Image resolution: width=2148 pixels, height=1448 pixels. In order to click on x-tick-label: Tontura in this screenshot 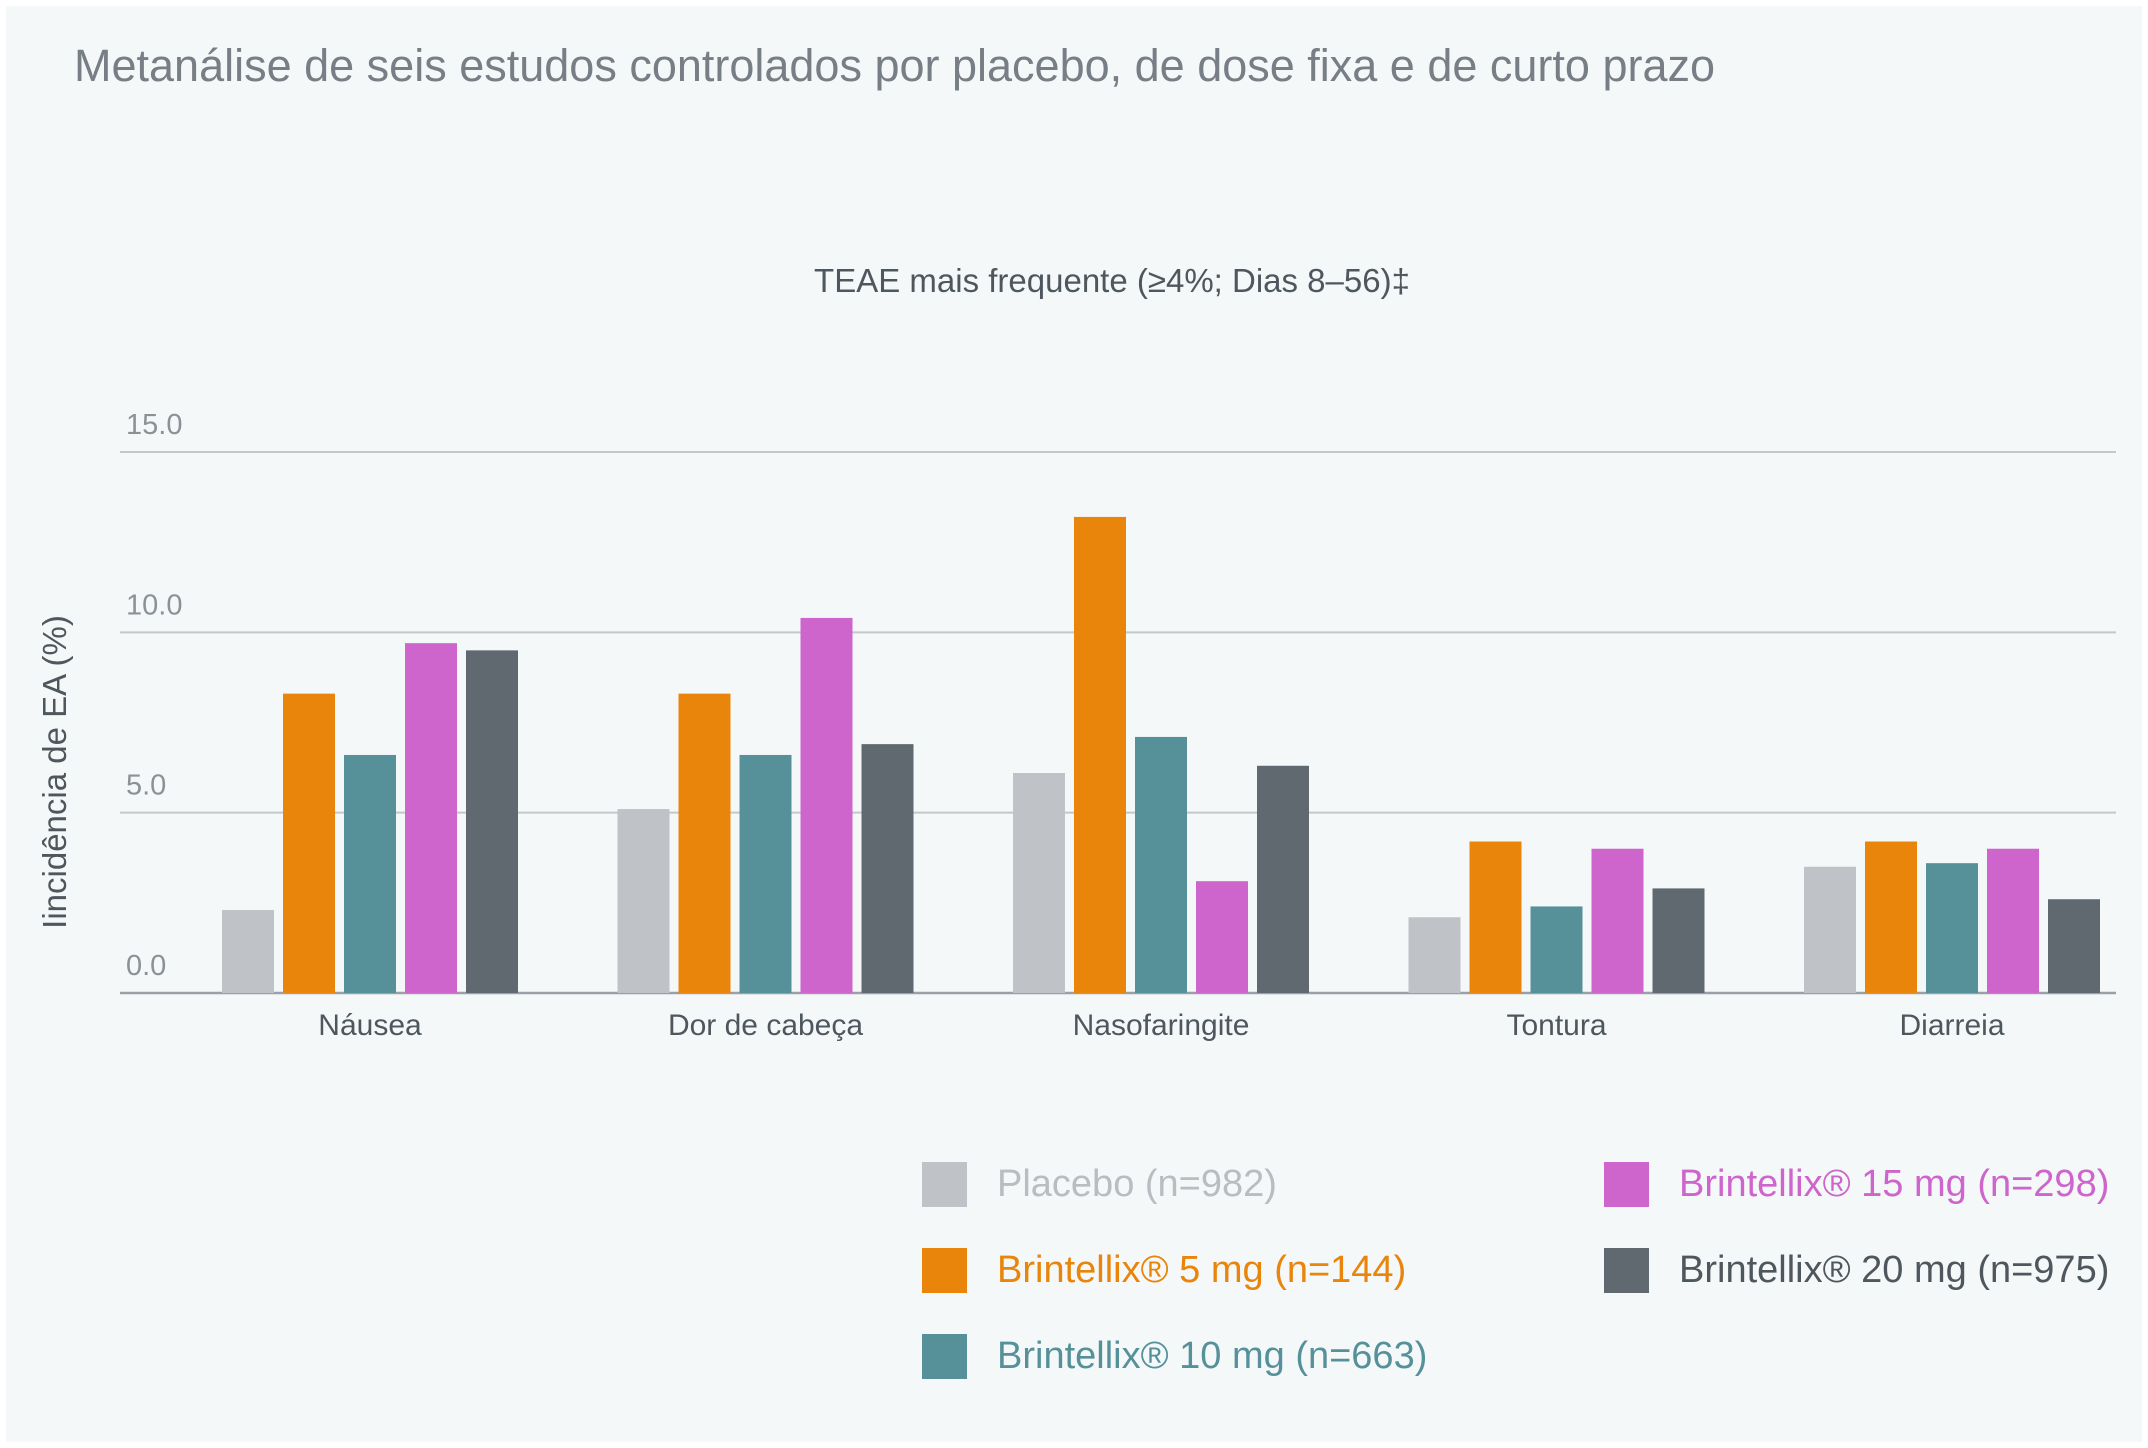, I will do `click(1556, 1025)`.